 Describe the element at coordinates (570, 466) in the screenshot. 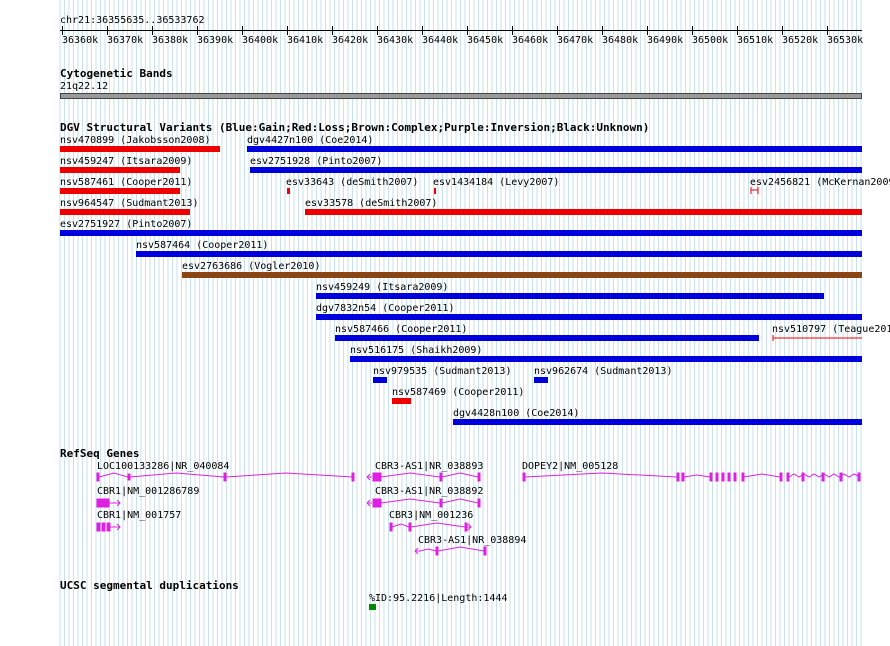

I see `gene-label: DOPEY2|NM_005128` at that location.